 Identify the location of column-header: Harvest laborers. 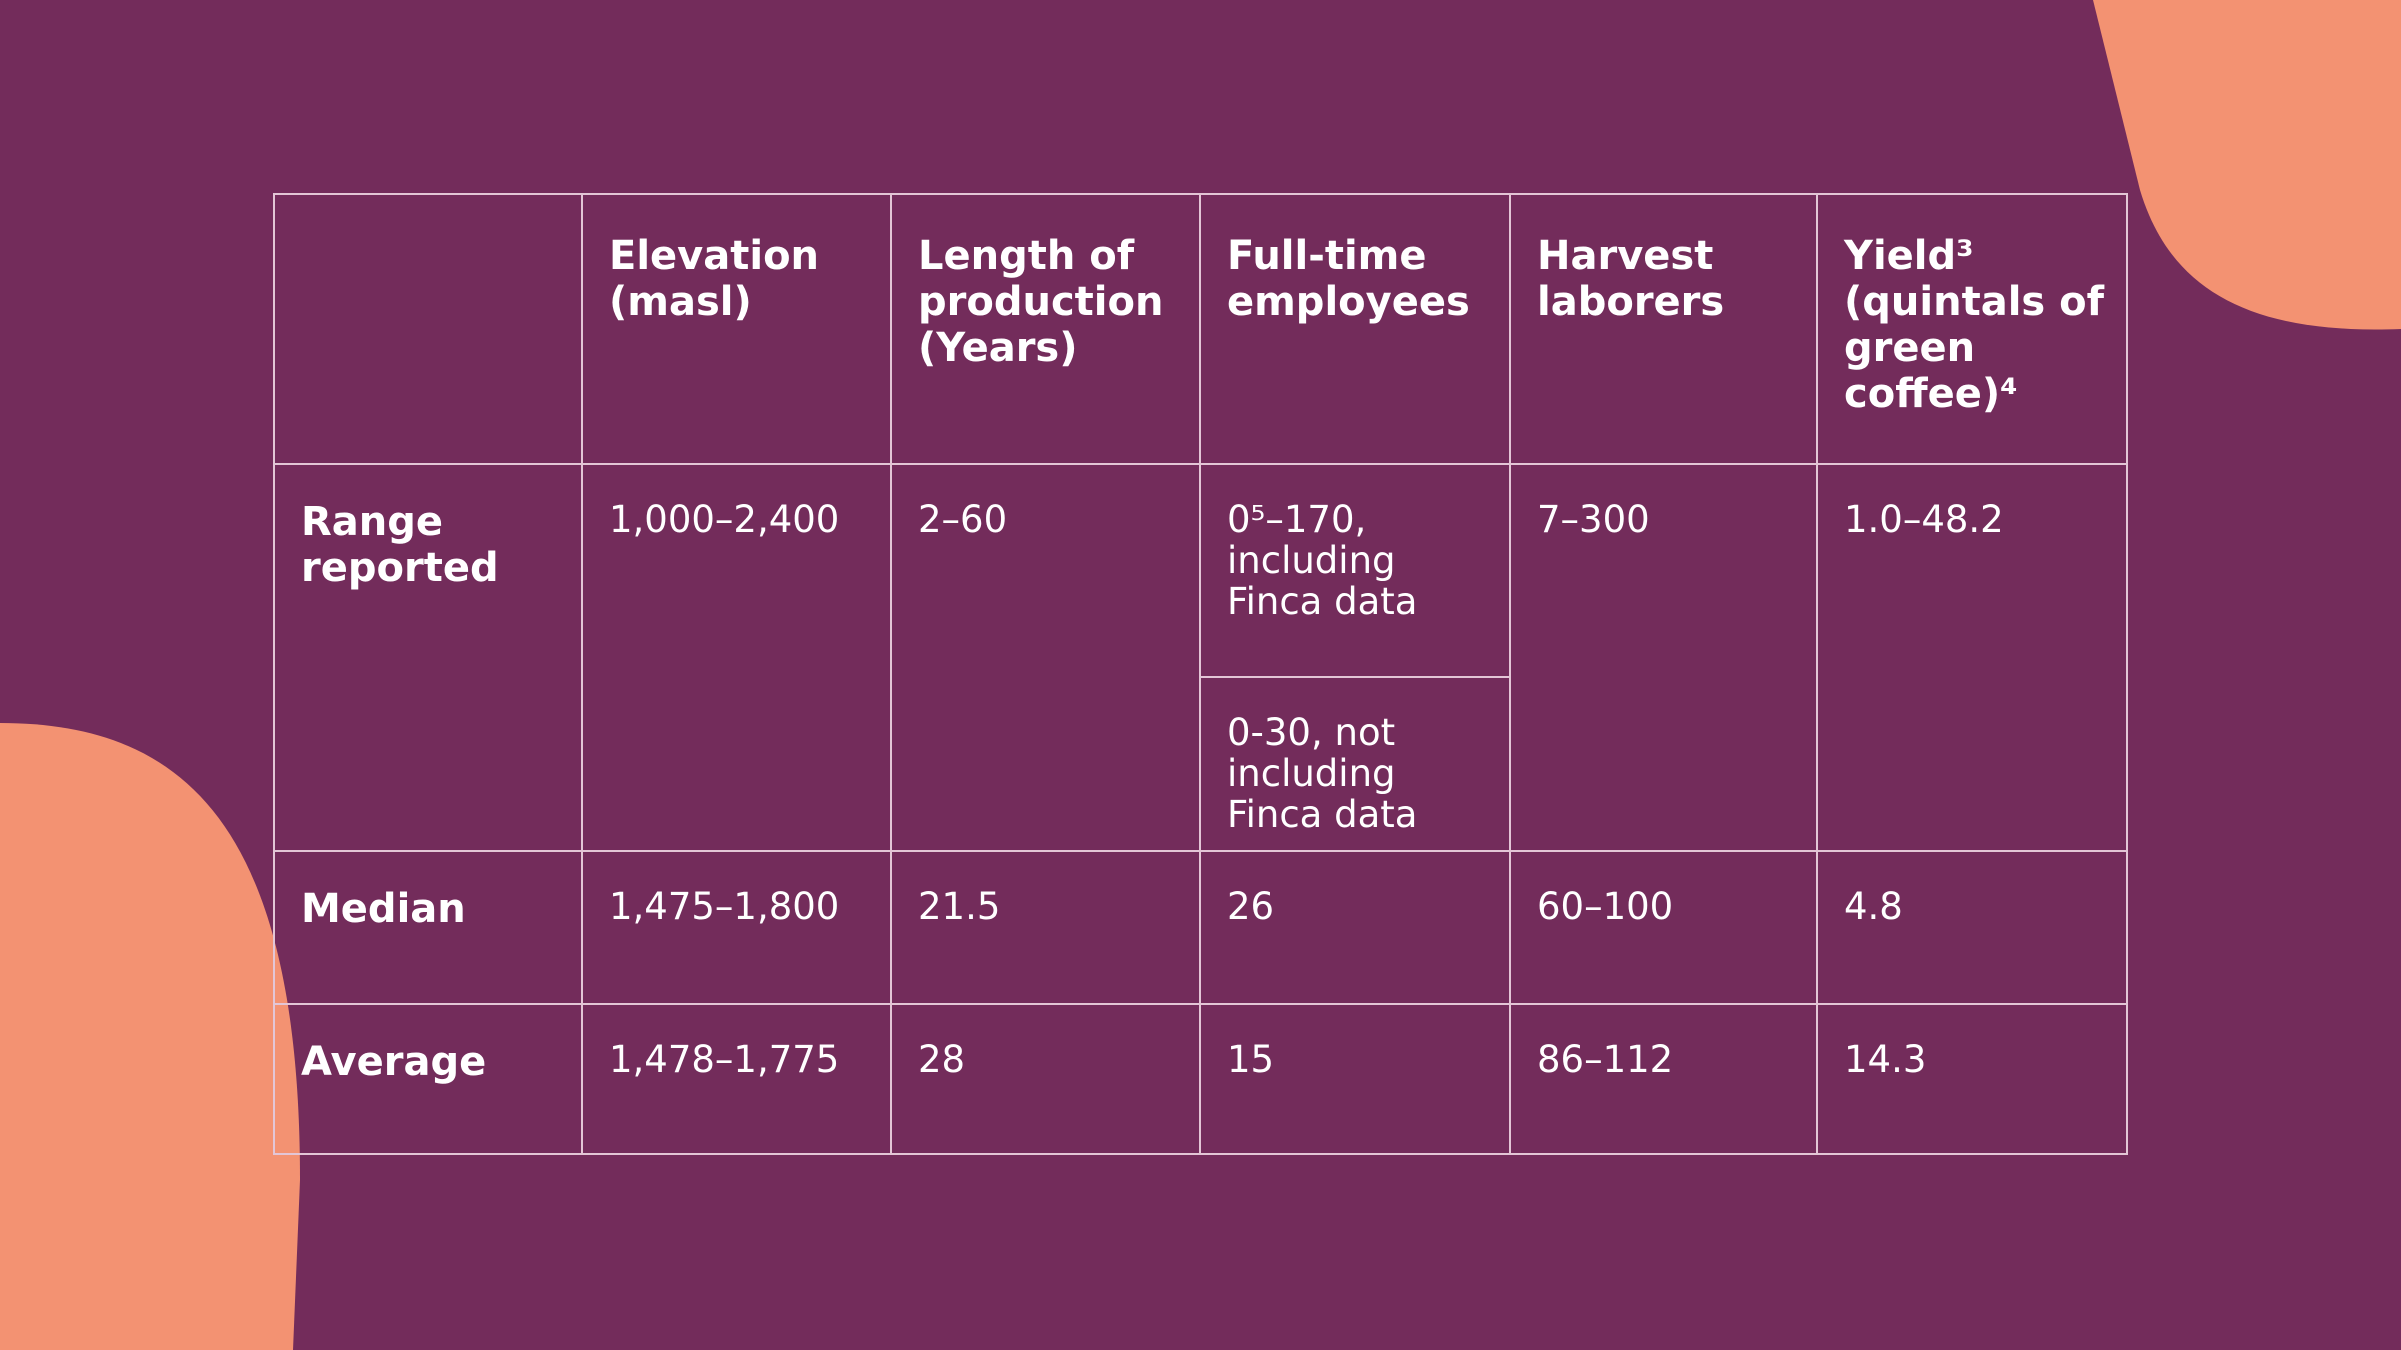
(1663, 329).